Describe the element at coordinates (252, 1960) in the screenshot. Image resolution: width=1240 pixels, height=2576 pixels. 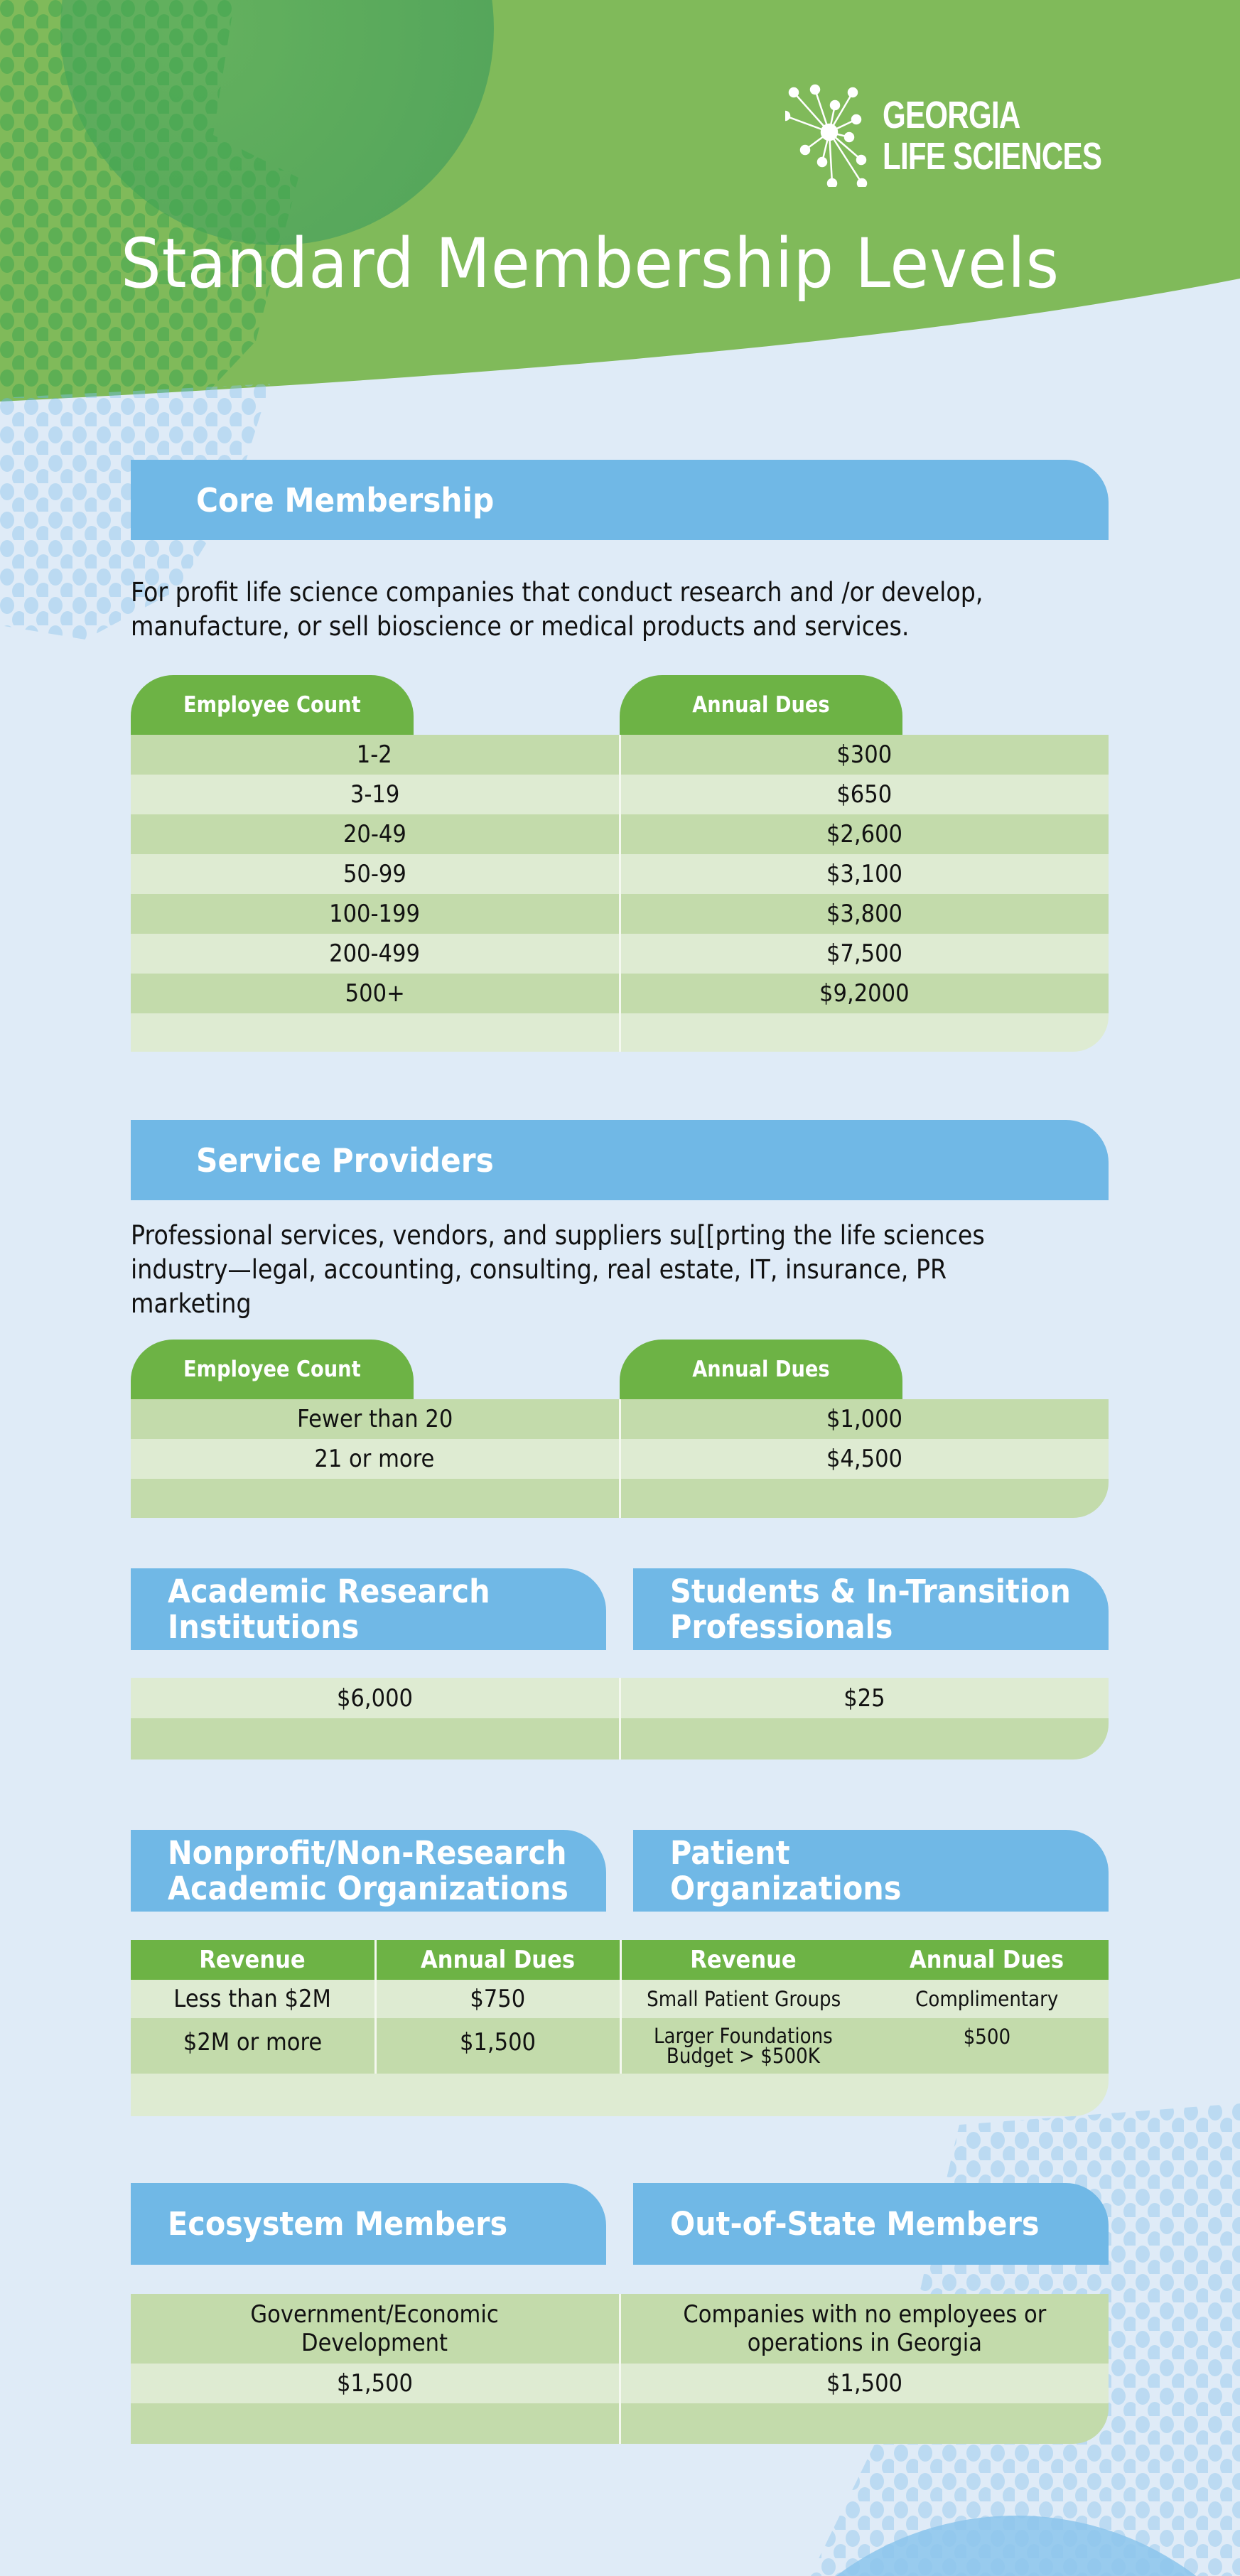
I see `nonprofit-col-revenue: Revenue` at that location.